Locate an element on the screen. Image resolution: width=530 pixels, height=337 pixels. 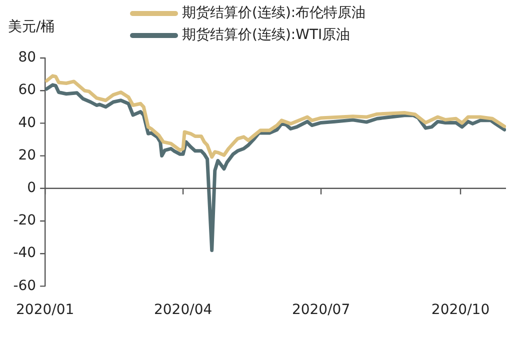
y-tick-label: 0 is located at coordinates (31, 188).